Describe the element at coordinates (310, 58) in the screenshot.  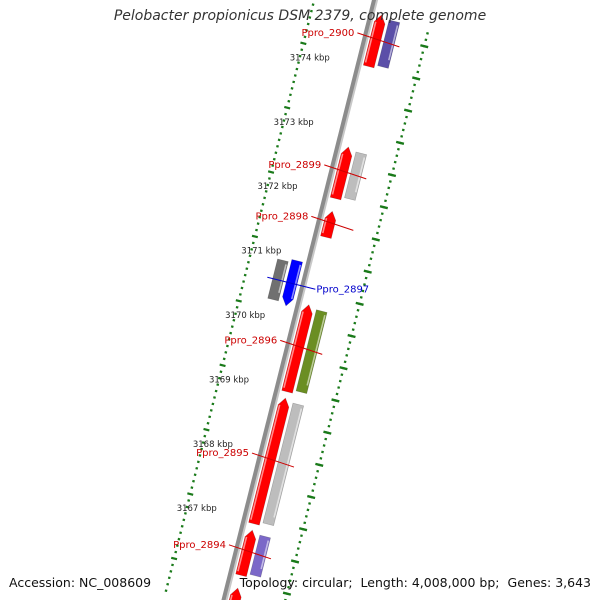
I see `scale-label: 3174 kbp` at that location.